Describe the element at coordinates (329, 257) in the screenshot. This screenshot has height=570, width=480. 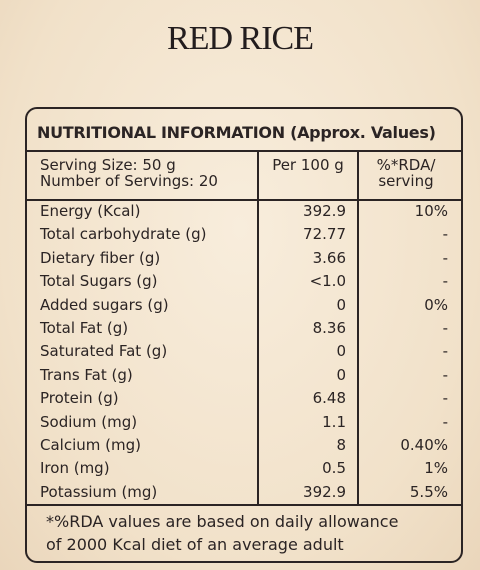
I see `per-100g-value: 3.66` at that location.